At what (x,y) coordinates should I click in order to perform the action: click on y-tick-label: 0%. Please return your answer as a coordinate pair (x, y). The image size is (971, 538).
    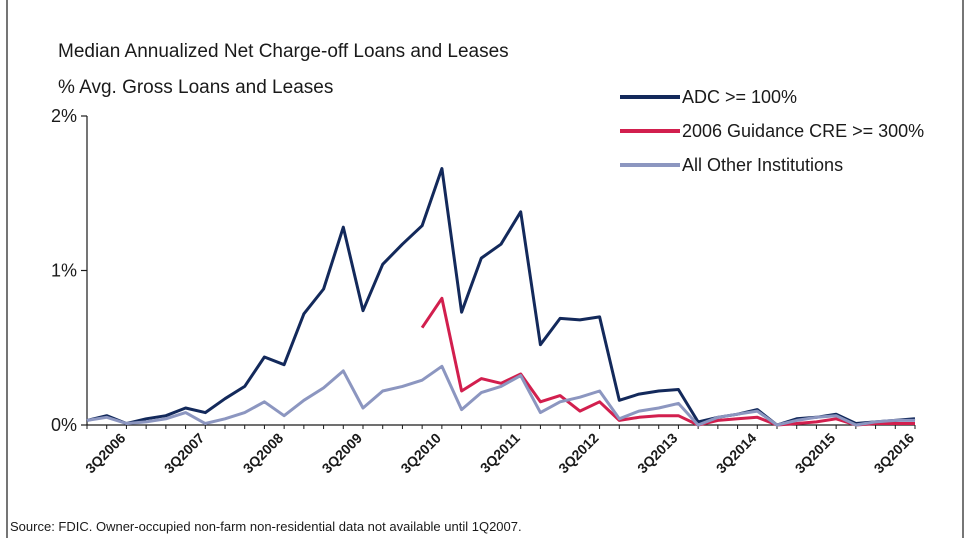
    Looking at the image, I should click on (64, 425).